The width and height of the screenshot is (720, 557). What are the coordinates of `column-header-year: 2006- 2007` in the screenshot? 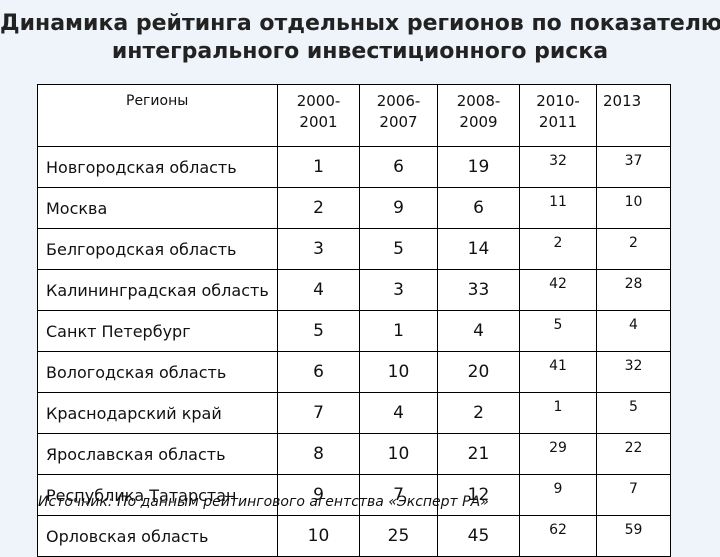 It's located at (398, 115).